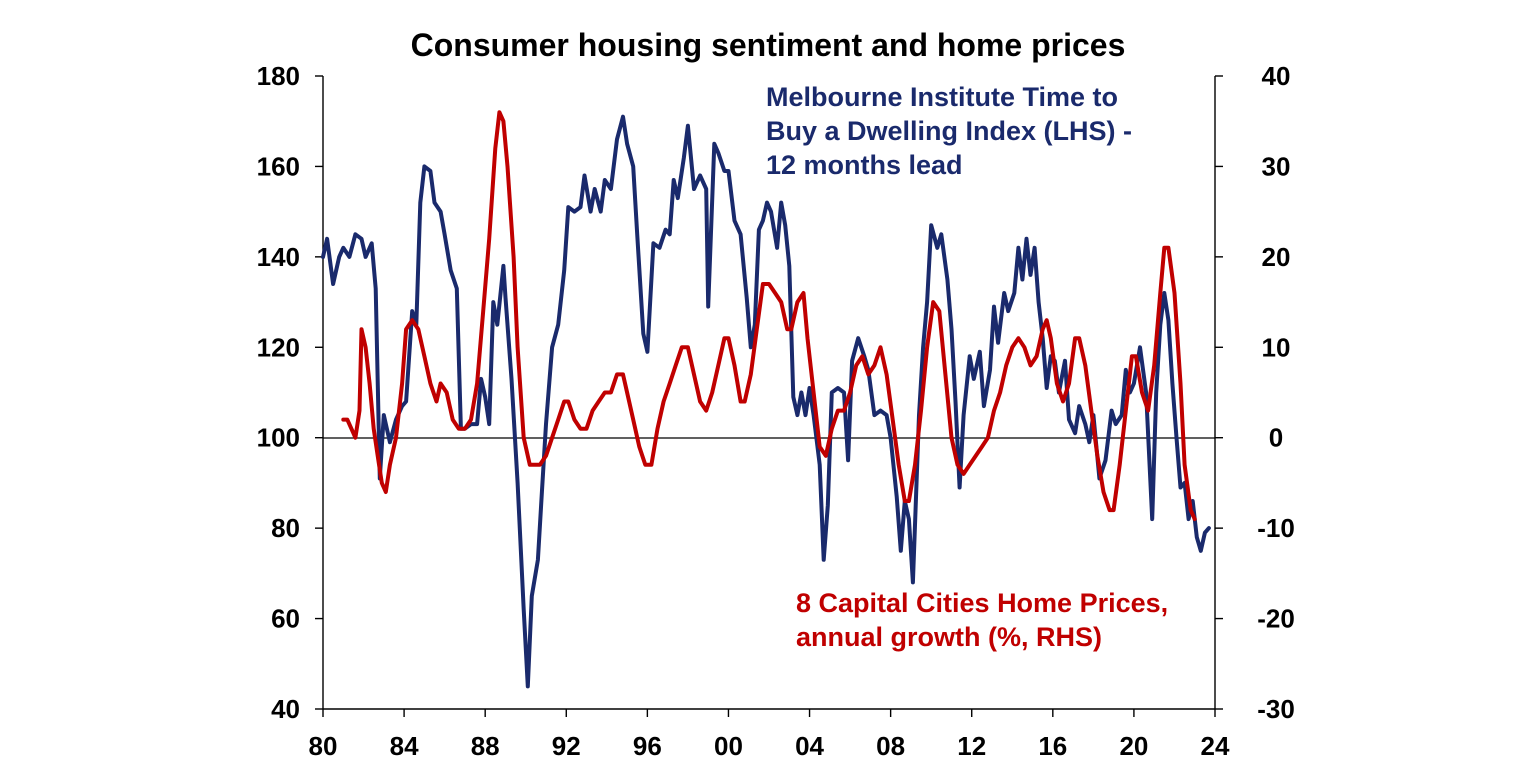  What do you see at coordinates (1276, 257) in the screenshot?
I see `y-right-tick-label: 20` at bounding box center [1276, 257].